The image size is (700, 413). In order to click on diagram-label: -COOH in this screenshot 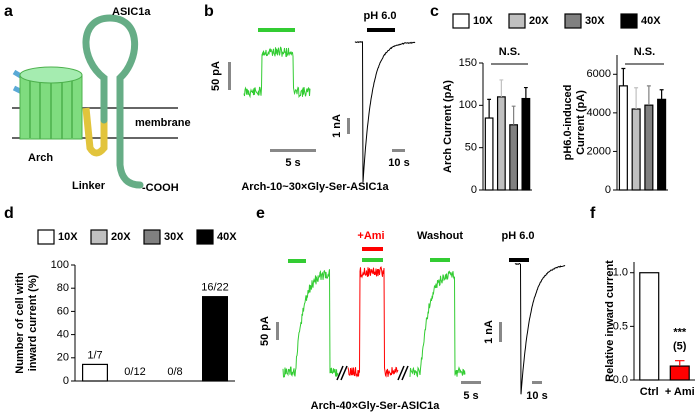, I will do `click(160, 188)`.